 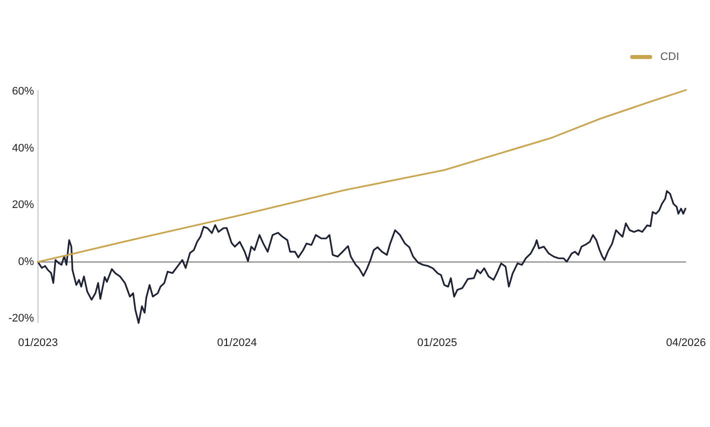 I want to click on y-tick-label: -20%, so click(x=21, y=318).